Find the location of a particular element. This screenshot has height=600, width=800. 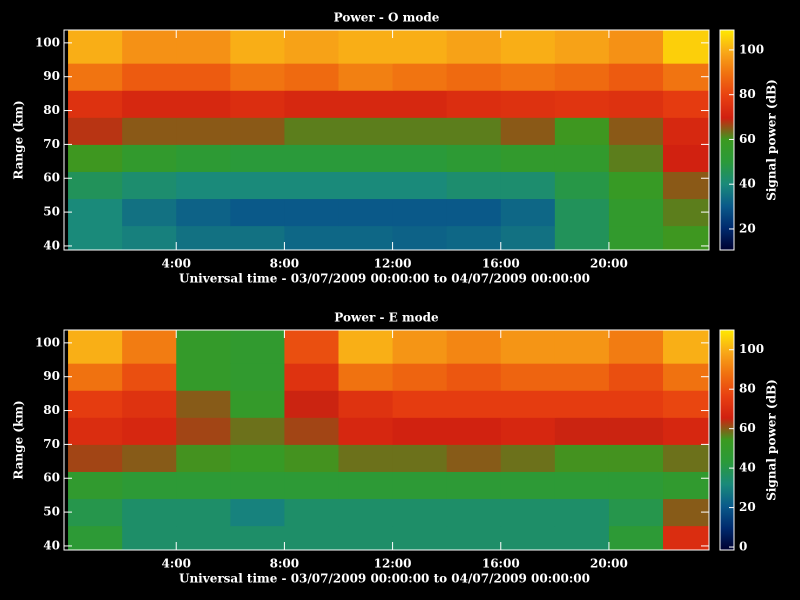

y-tick-label: 80 is located at coordinates (51, 410).